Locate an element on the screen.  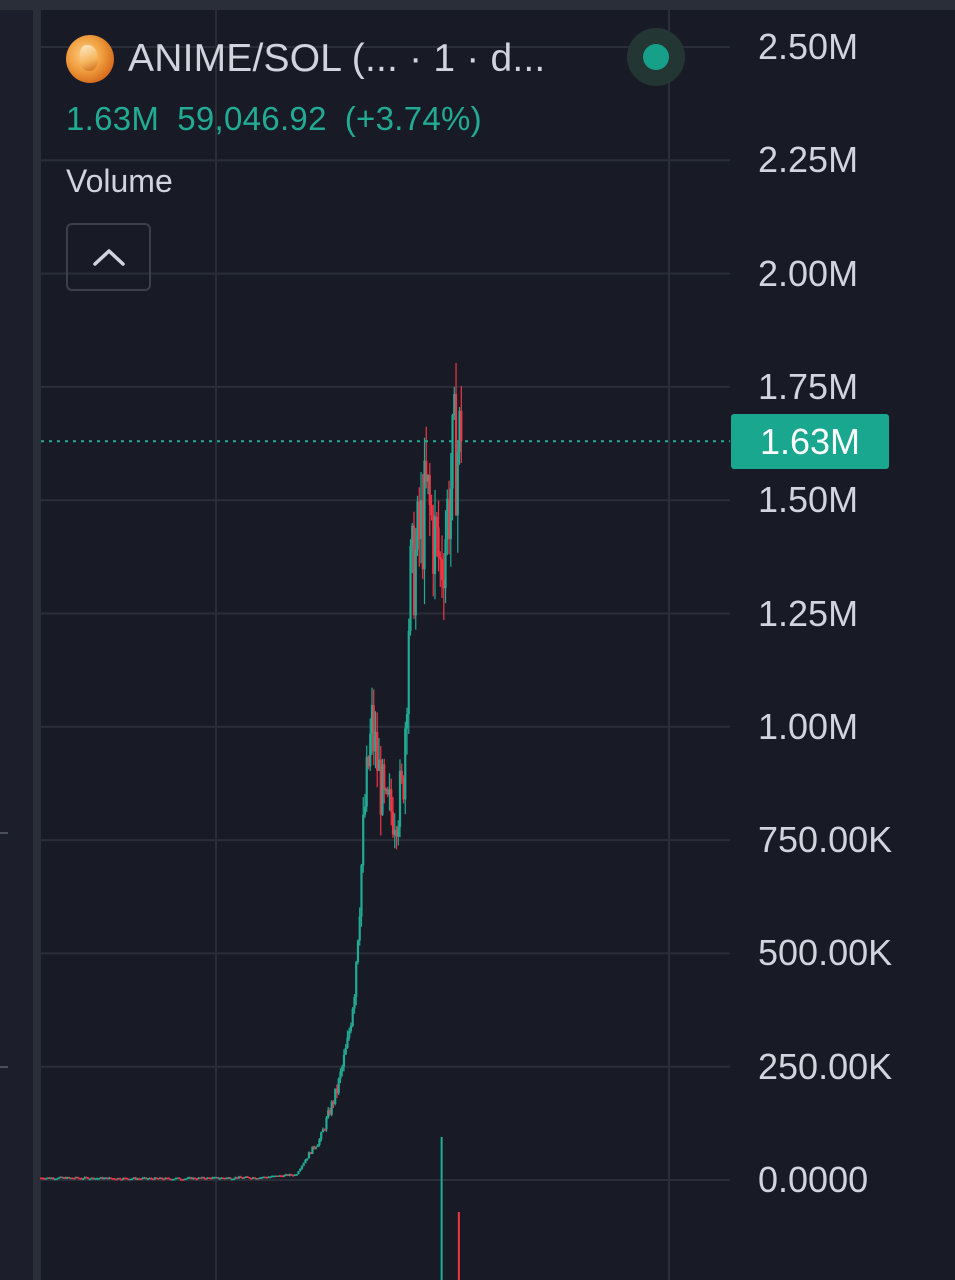
collapse-legend-button is located at coordinates (108, 257).